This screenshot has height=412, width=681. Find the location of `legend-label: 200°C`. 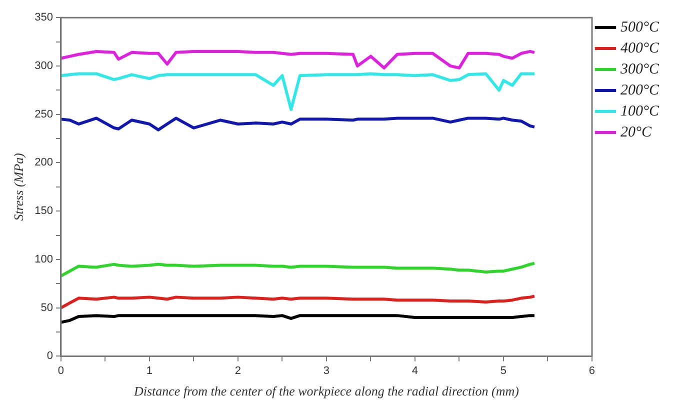

legend-label: 200°C is located at coordinates (640, 90).